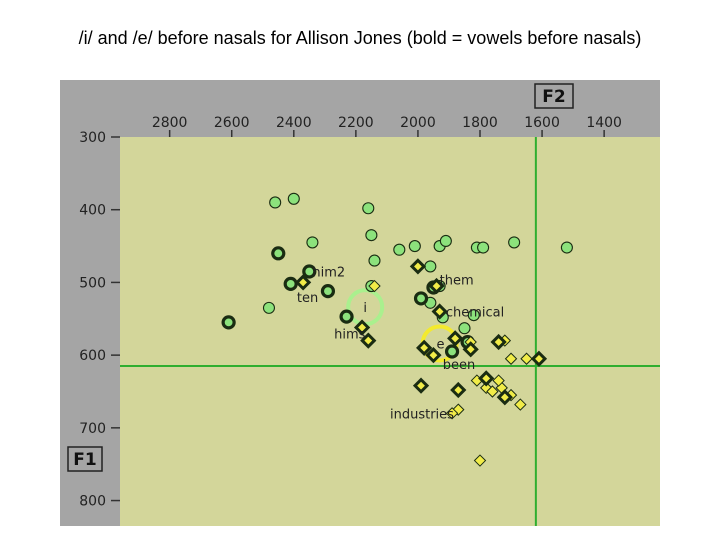  Describe the element at coordinates (92, 138) in the screenshot. I see `y-tick-label: 300` at that location.